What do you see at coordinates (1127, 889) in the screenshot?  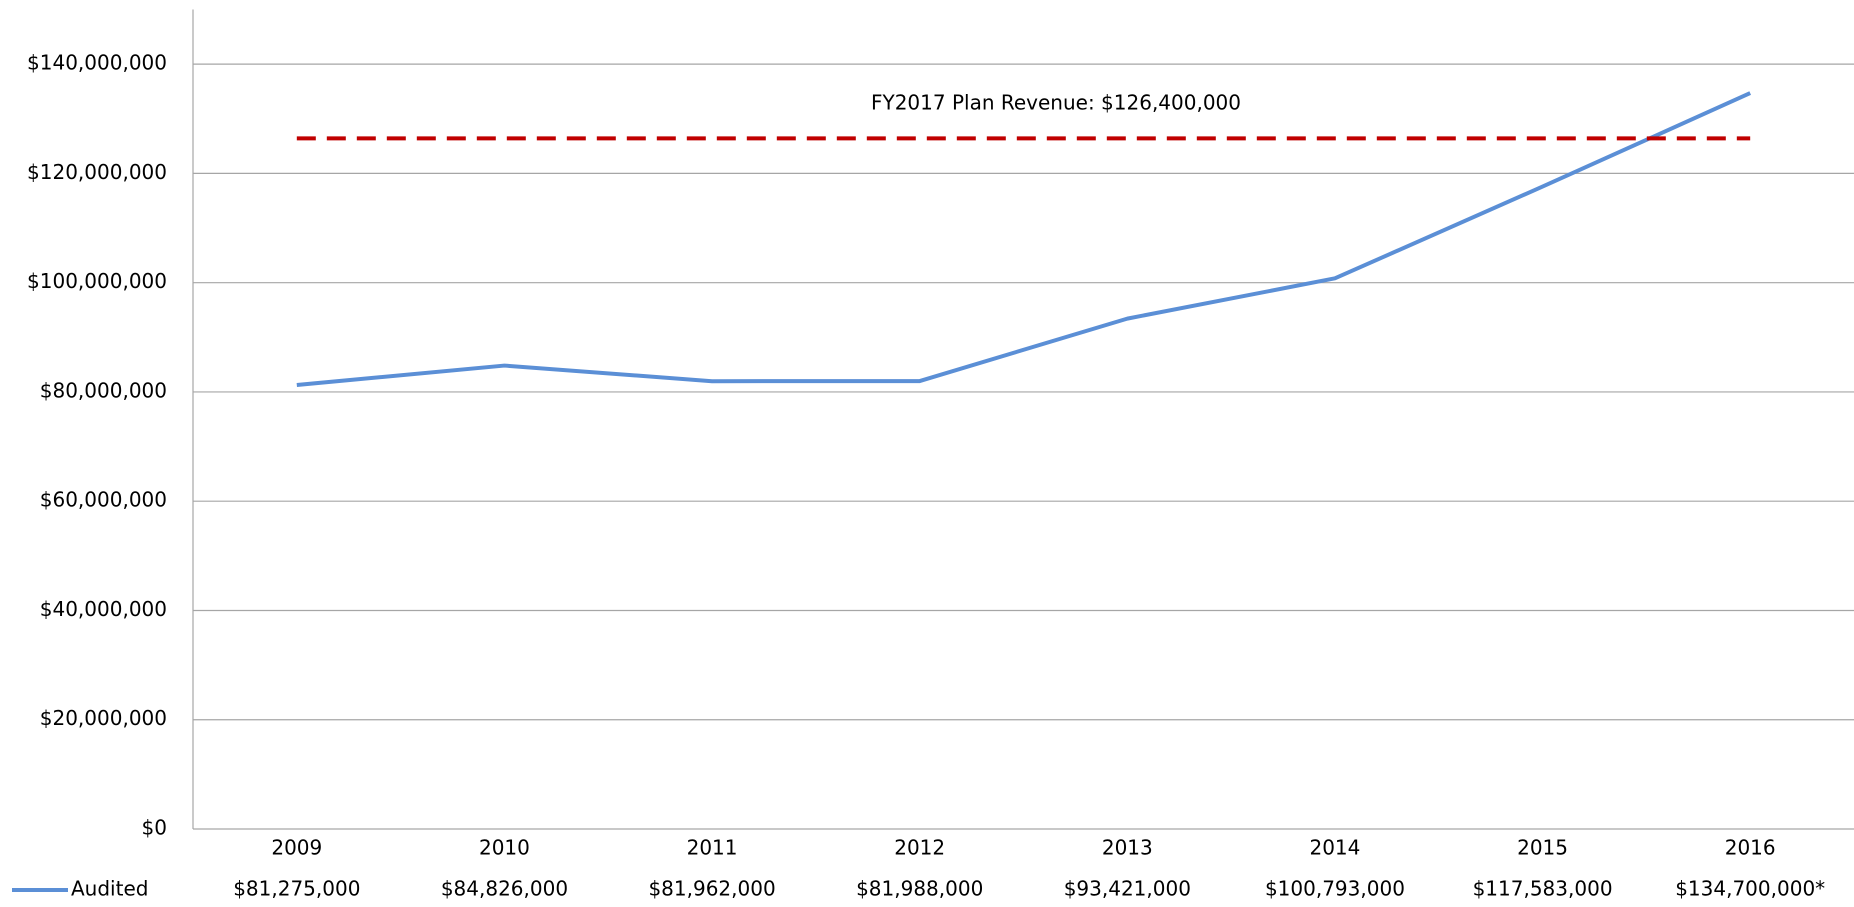 I see `data-table-value: $93,421,000` at bounding box center [1127, 889].